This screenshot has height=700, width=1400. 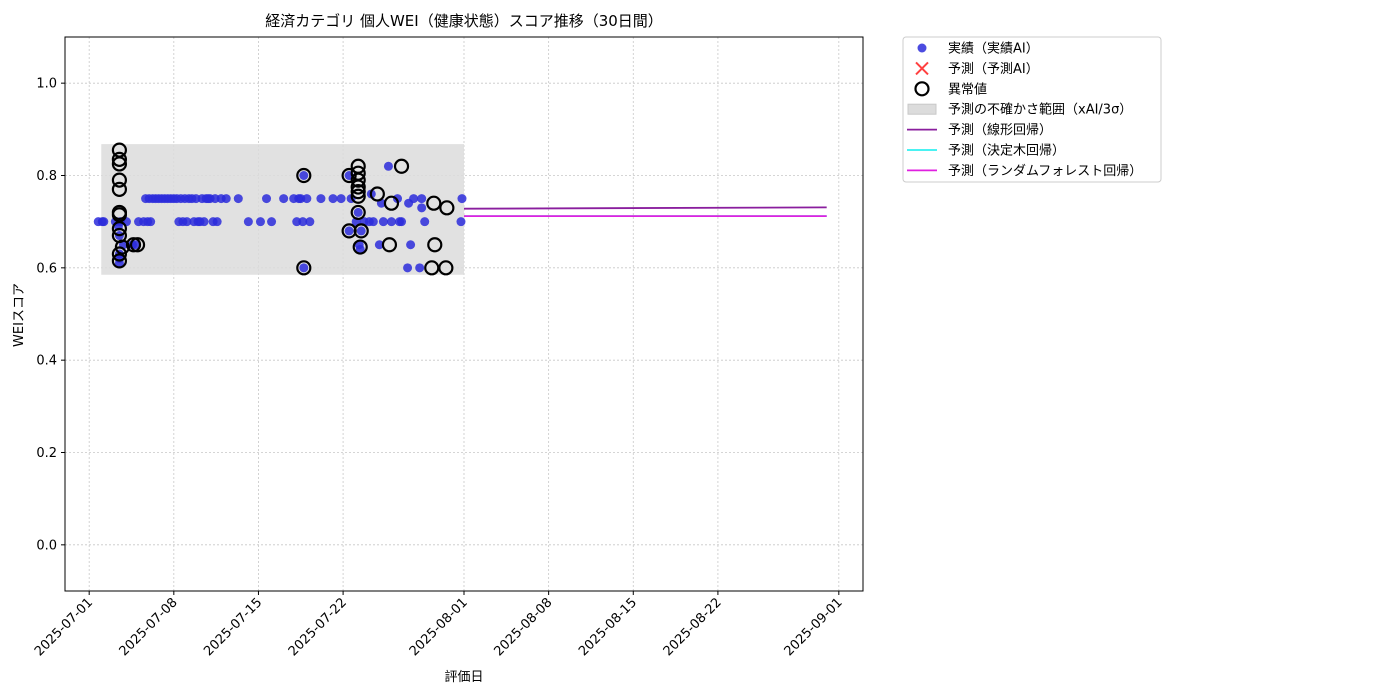 I want to click on legend-frame, so click(x=1032, y=109).